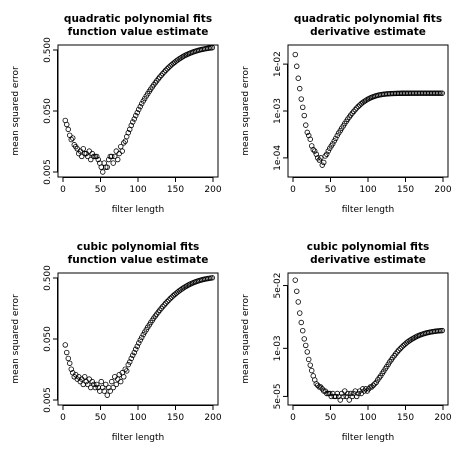 Image resolution: width=474 pixels, height=473 pixels. What do you see at coordinates (278, 286) in the screenshot?
I see `y-tick-label: 5e-02` at bounding box center [278, 286].